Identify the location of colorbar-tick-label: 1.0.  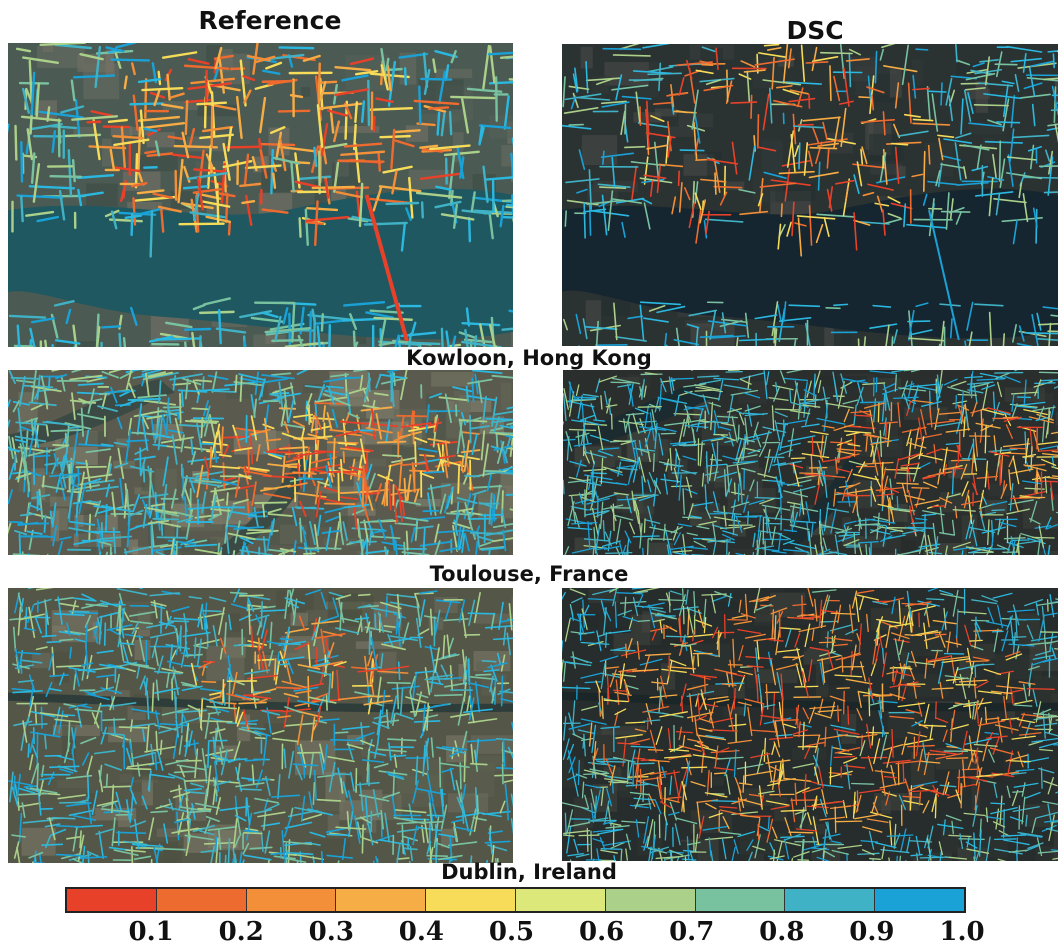
(961, 932).